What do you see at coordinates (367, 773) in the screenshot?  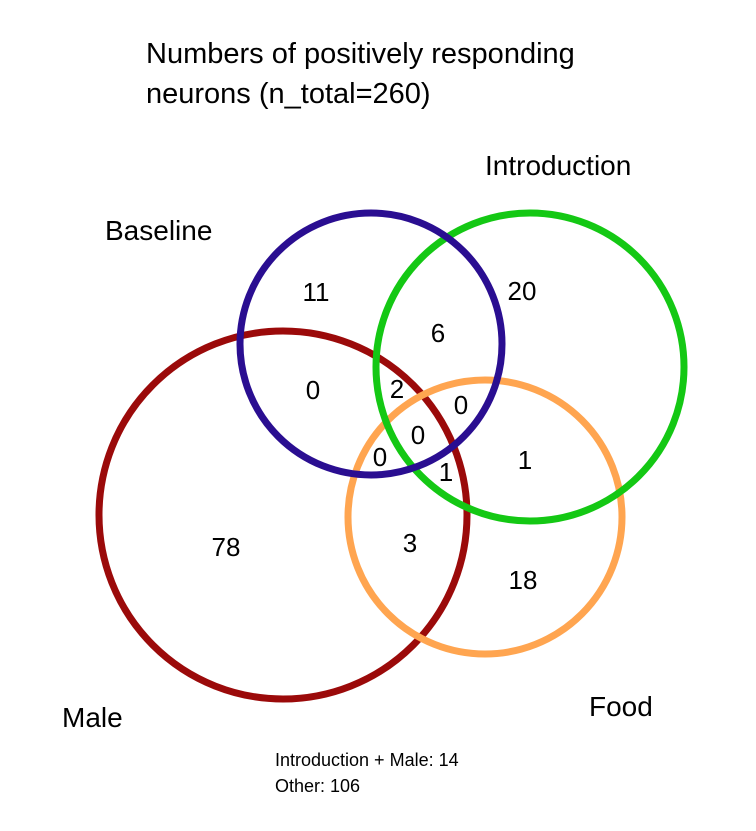 I see `footnote: Introduction + Male: 14 Other: 106` at bounding box center [367, 773].